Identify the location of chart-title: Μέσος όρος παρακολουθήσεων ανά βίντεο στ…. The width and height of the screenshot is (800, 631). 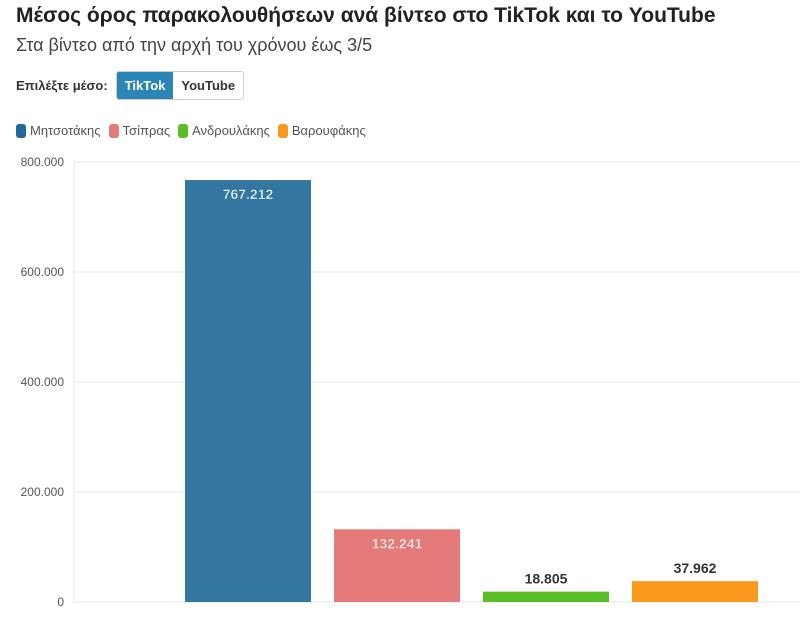
(366, 15).